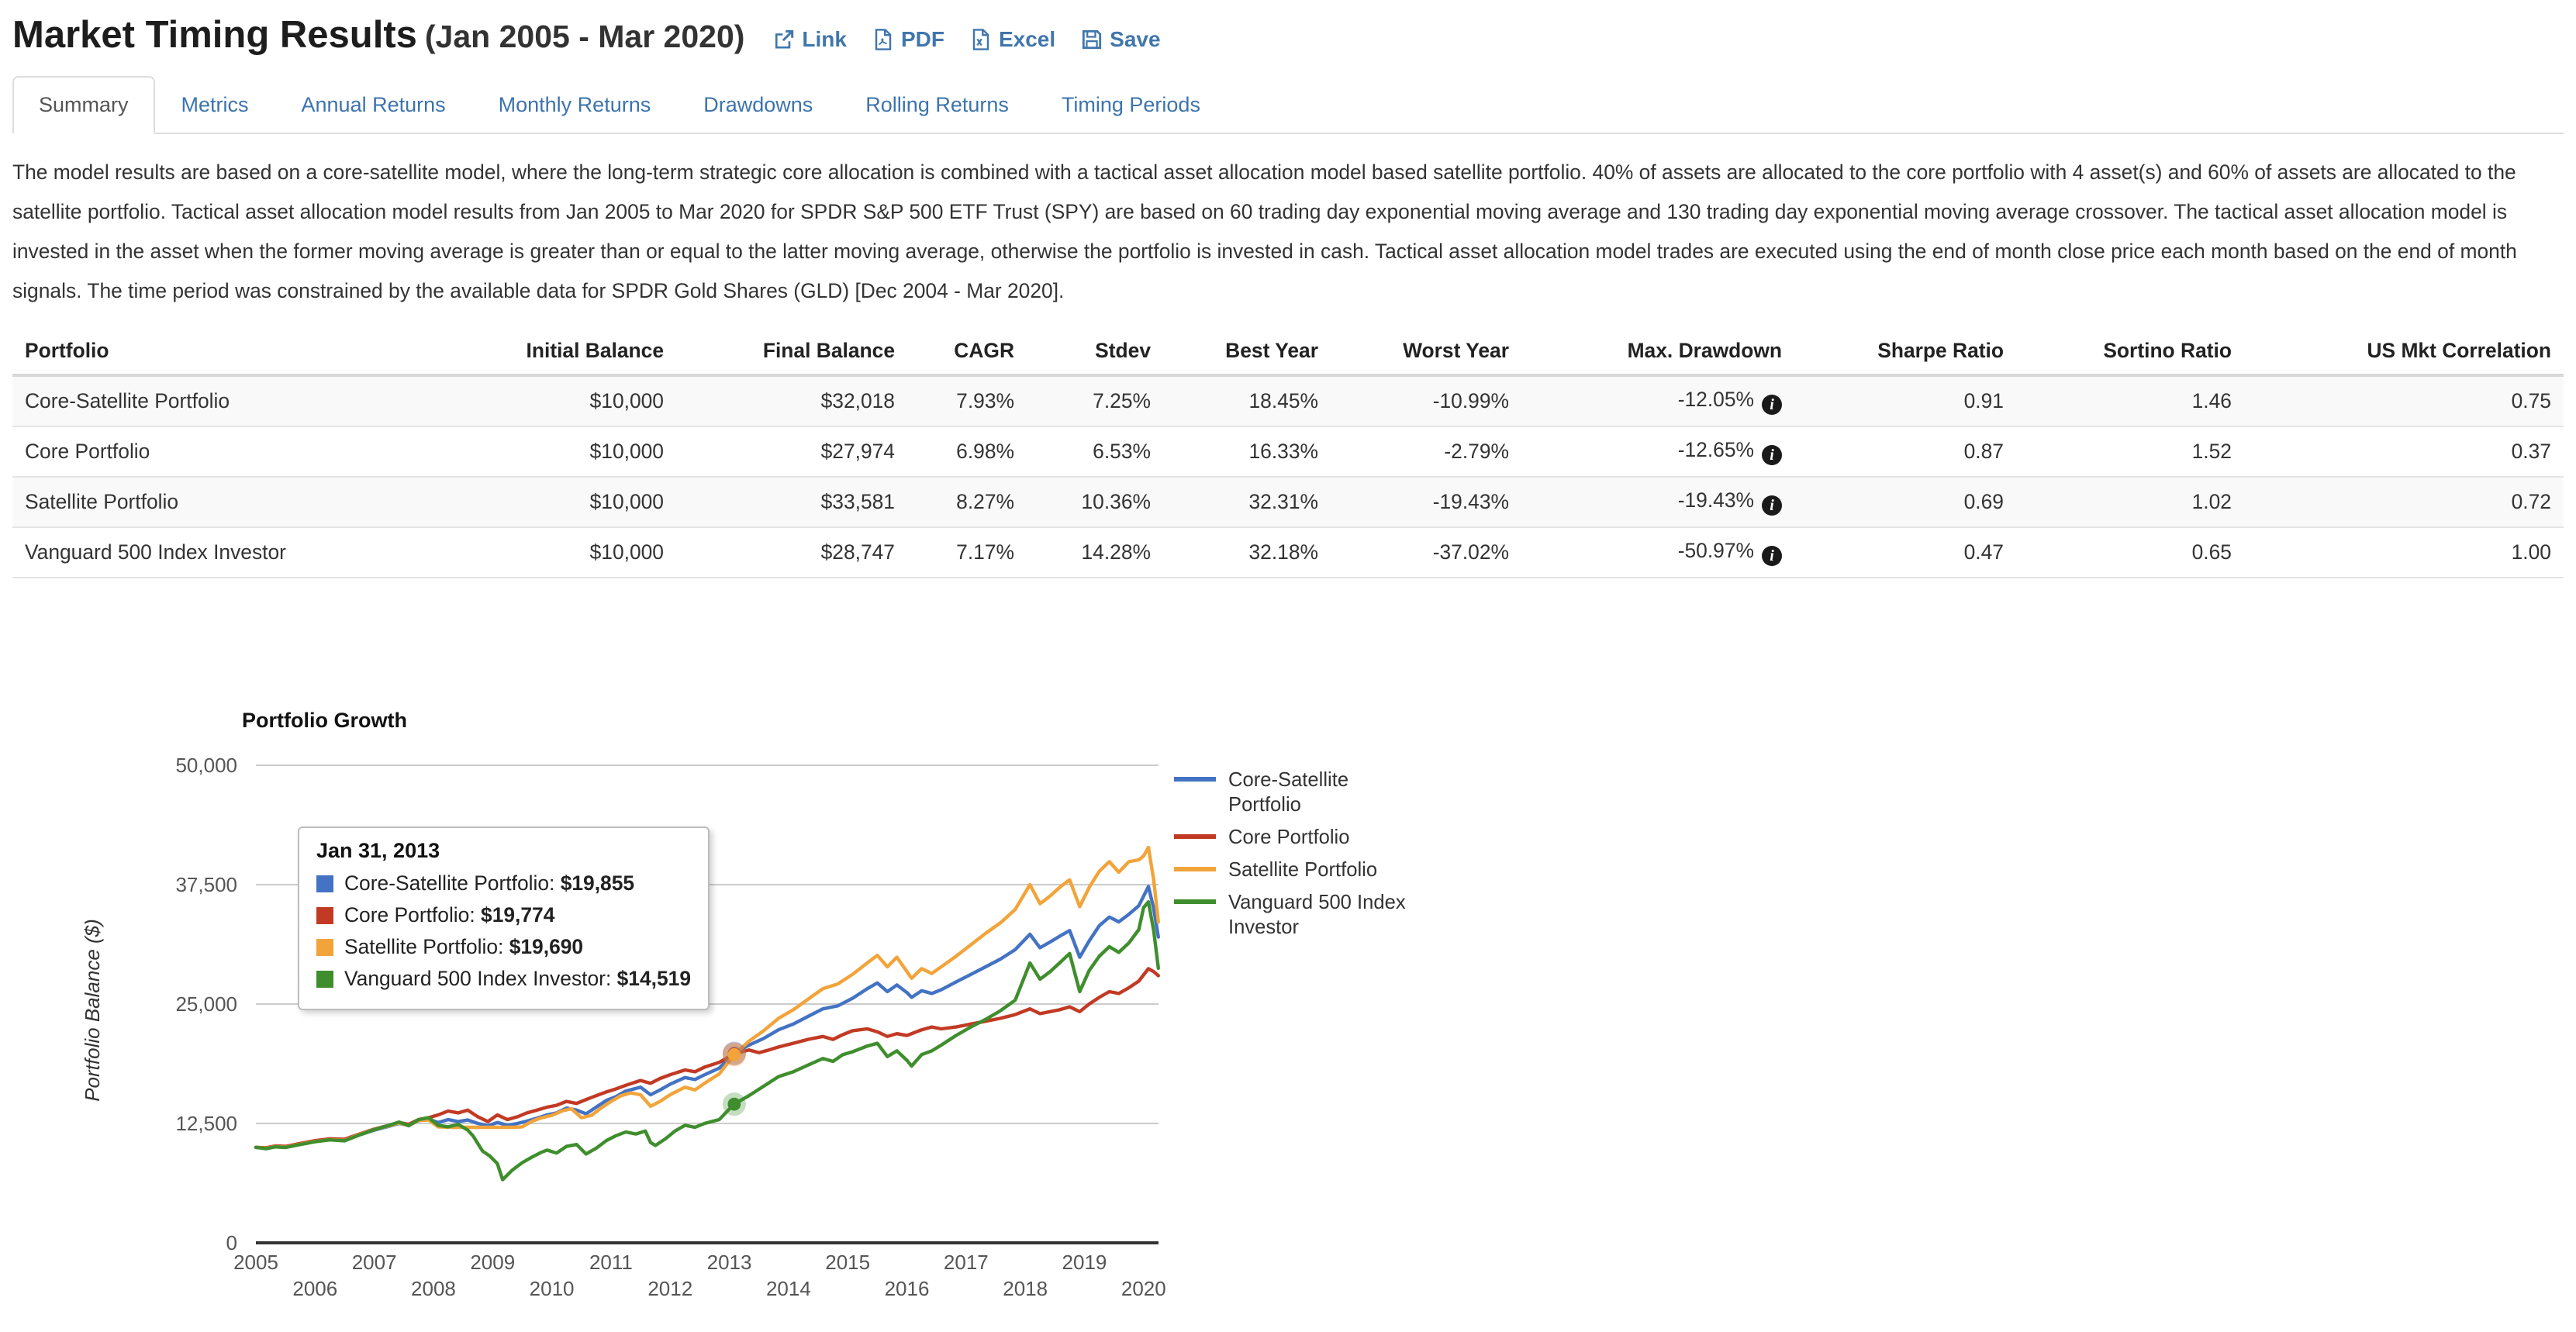 This screenshot has width=2576, height=1332. I want to click on sortino-ratio-cell: 0.65, so click(2211, 552).